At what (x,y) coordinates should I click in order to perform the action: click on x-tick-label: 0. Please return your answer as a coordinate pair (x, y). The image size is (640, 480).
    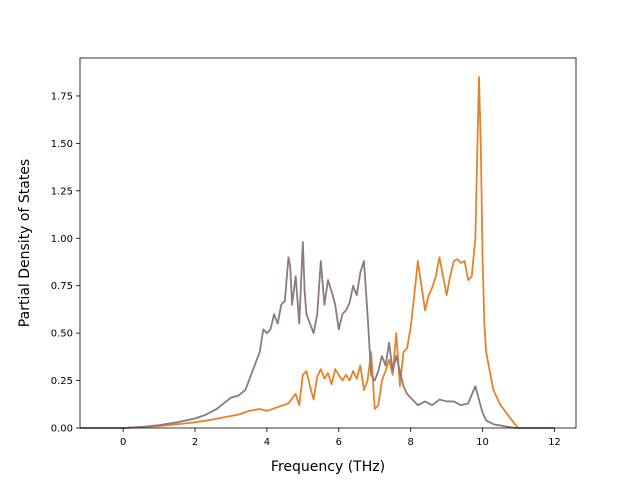
    Looking at the image, I should click on (123, 442).